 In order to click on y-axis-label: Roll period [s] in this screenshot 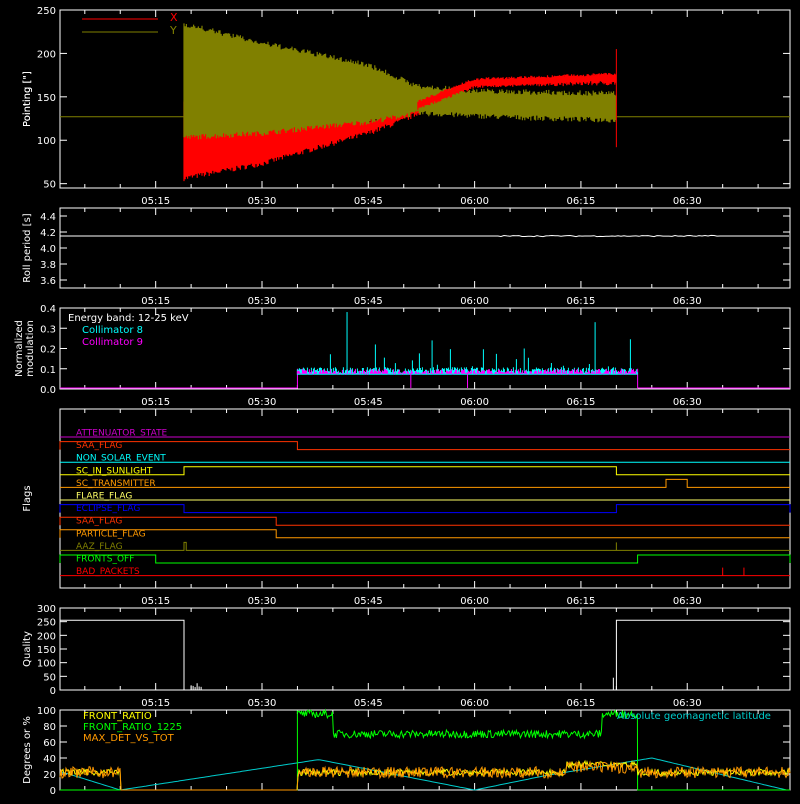, I will do `click(27, 247)`.